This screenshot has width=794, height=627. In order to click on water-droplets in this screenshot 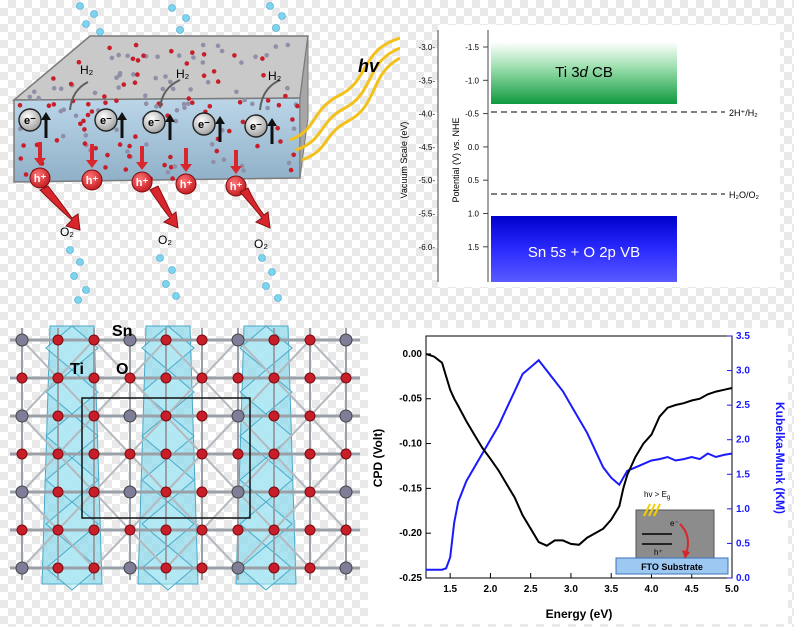, I will do `click(176, 153)`.